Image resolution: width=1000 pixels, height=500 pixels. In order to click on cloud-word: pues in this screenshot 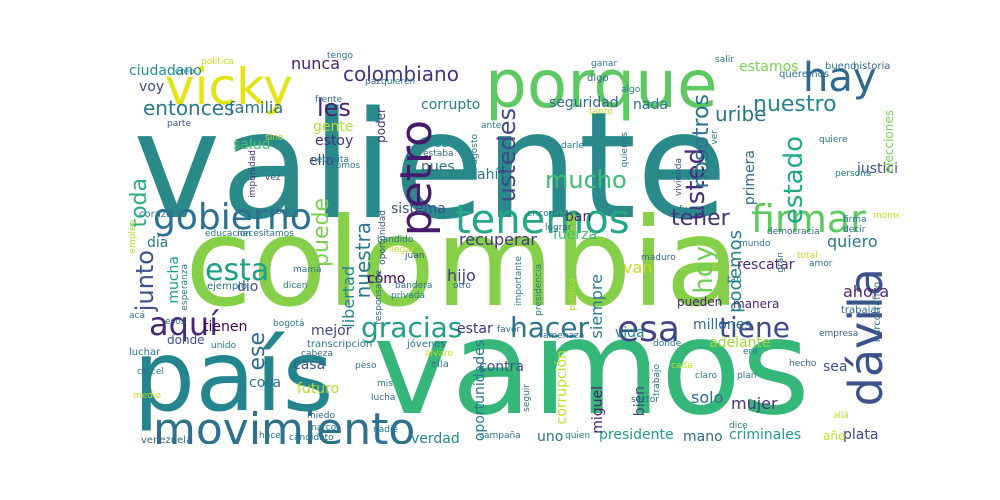, I will do `click(438, 167)`.